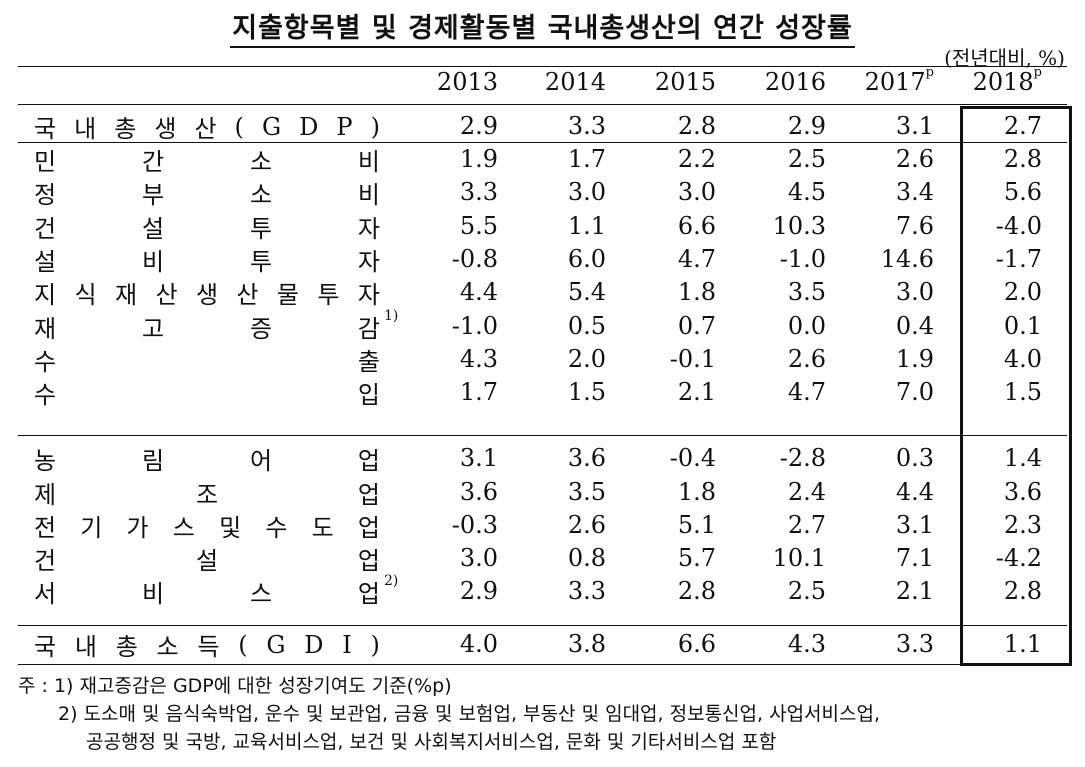 This screenshot has width=1085, height=767. I want to click on cell-2018: -4.0, so click(1018, 226).